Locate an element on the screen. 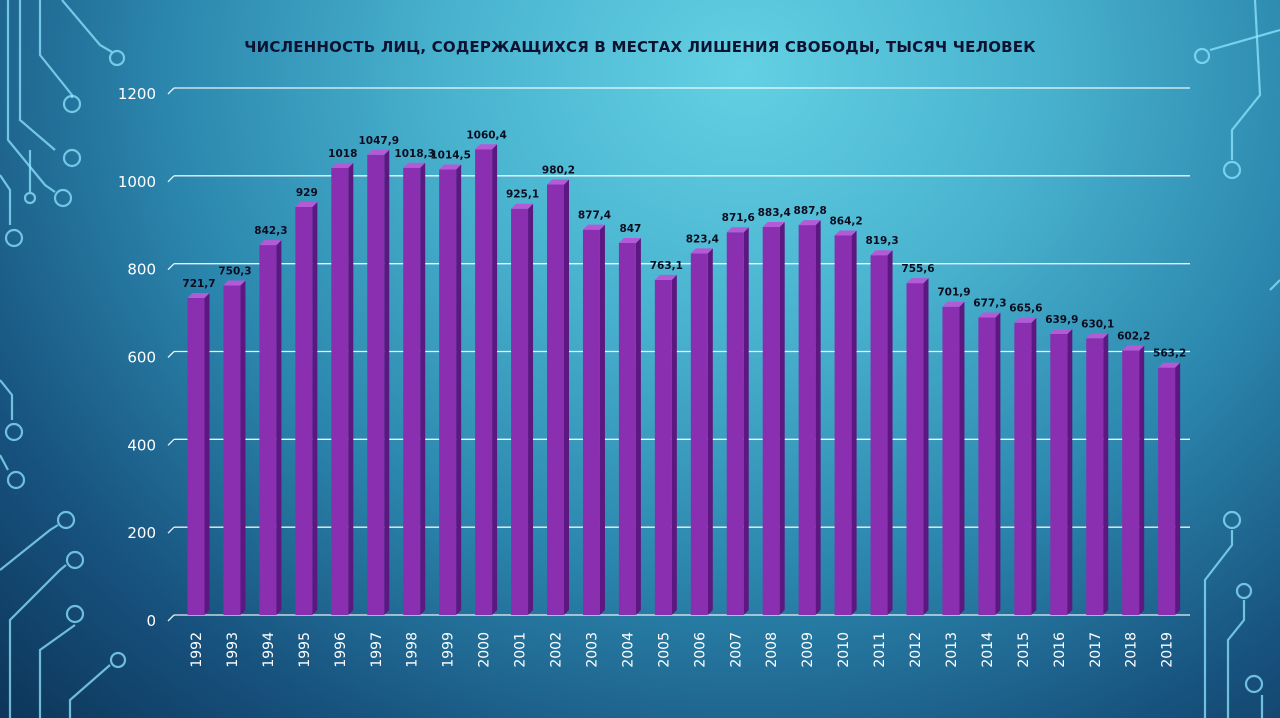 Image resolution: width=1280 pixels, height=718 pixels. data-label: 1018,3 is located at coordinates (414, 154).